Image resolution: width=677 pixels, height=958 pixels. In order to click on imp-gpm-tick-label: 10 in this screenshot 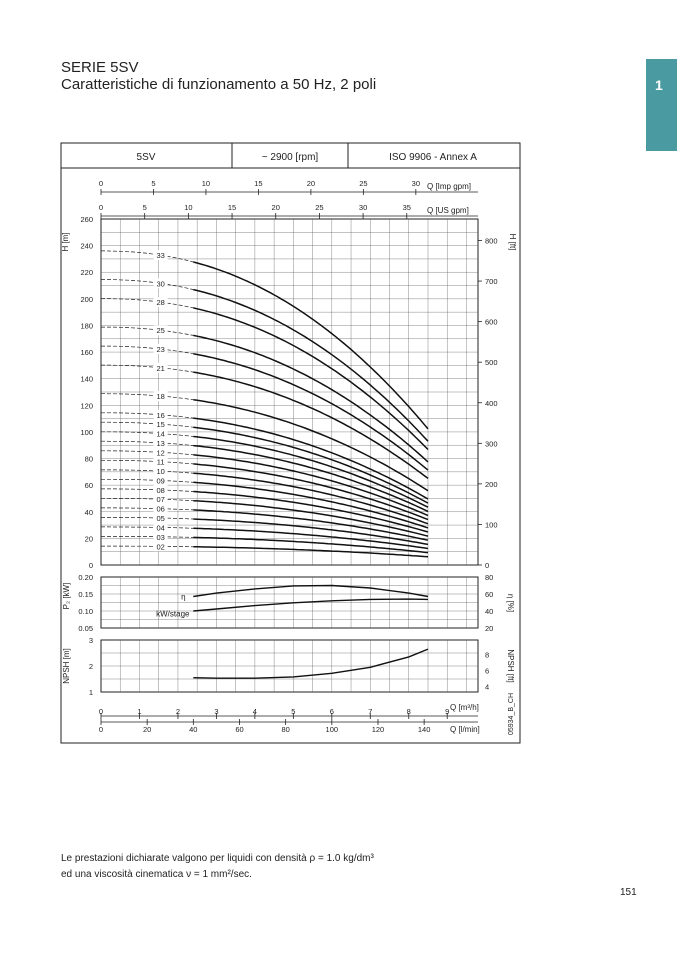, I will do `click(206, 183)`.